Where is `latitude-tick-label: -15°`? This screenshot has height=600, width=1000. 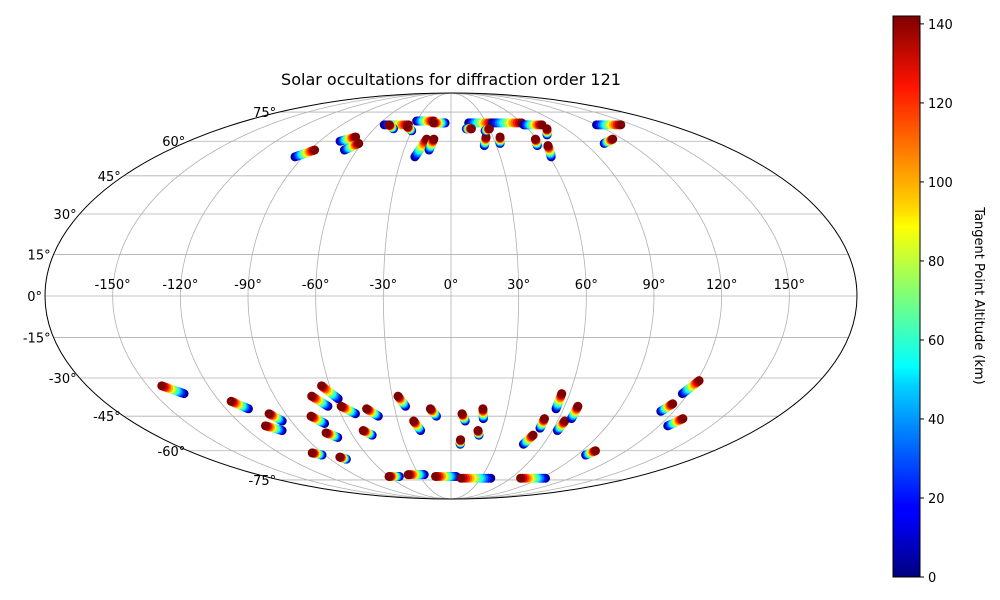 latitude-tick-label: -15° is located at coordinates (37, 339).